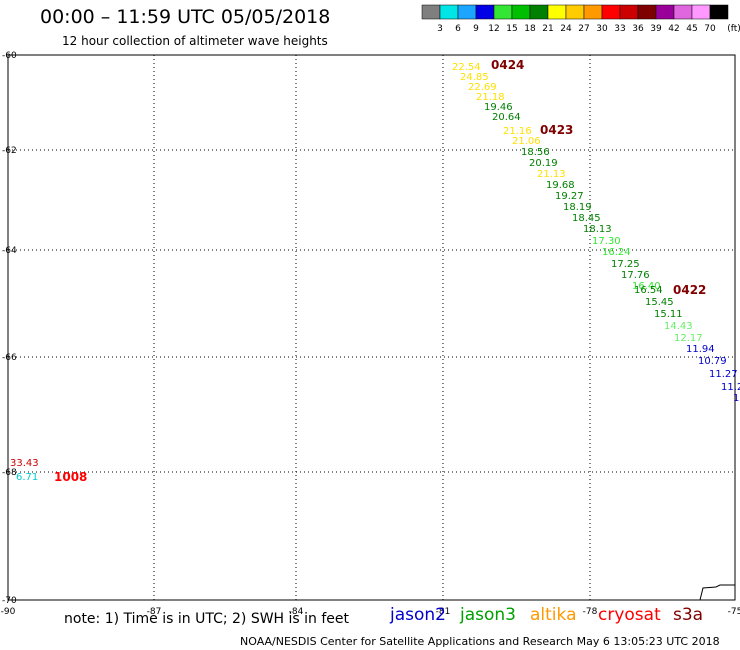  What do you see at coordinates (543, 163) in the screenshot?
I see `wave-height-observation: 20.19` at bounding box center [543, 163].